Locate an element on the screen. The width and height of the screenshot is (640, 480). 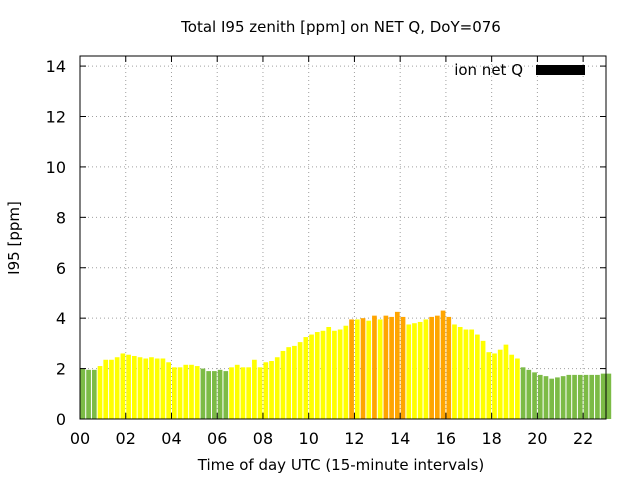
y-tick-label: 14 is located at coordinates (56, 66).